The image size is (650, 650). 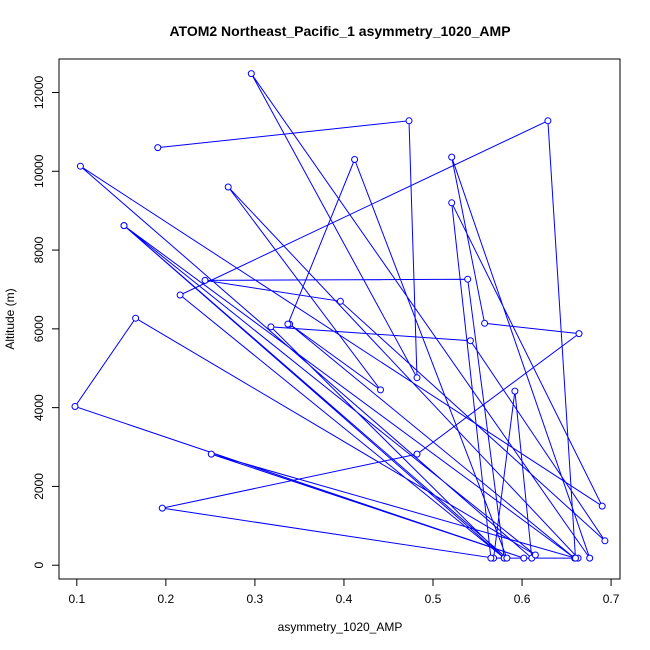 I want to click on y-tick-label: 4000, so click(x=39, y=407).